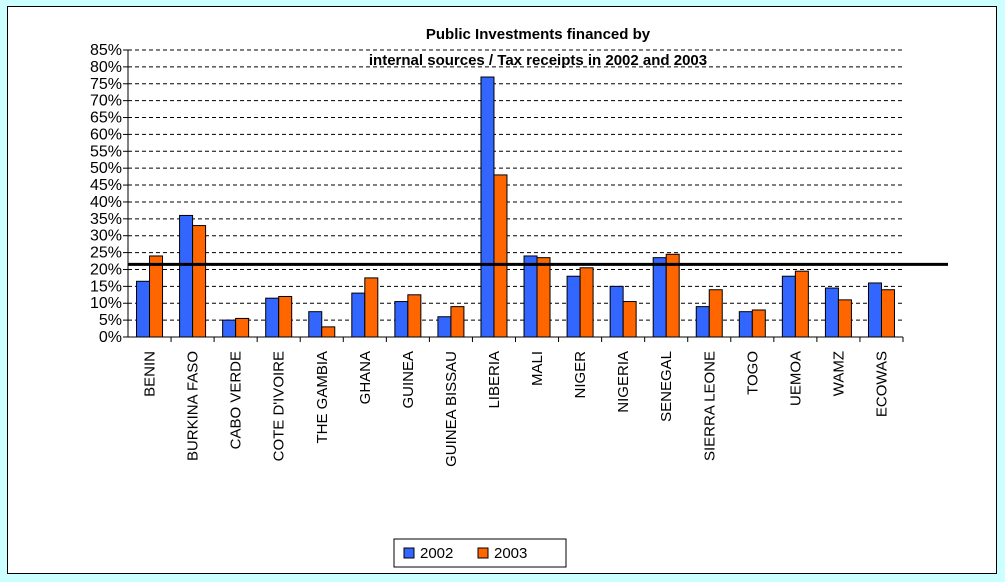  I want to click on y-tick-label-50: 50%, so click(106, 168).